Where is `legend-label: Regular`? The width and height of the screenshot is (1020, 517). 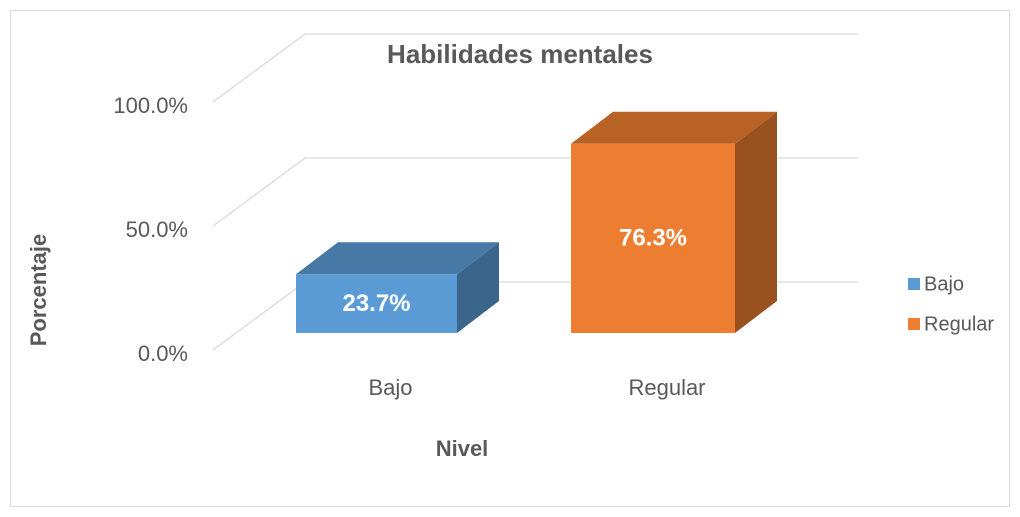 legend-label: Regular is located at coordinates (959, 324).